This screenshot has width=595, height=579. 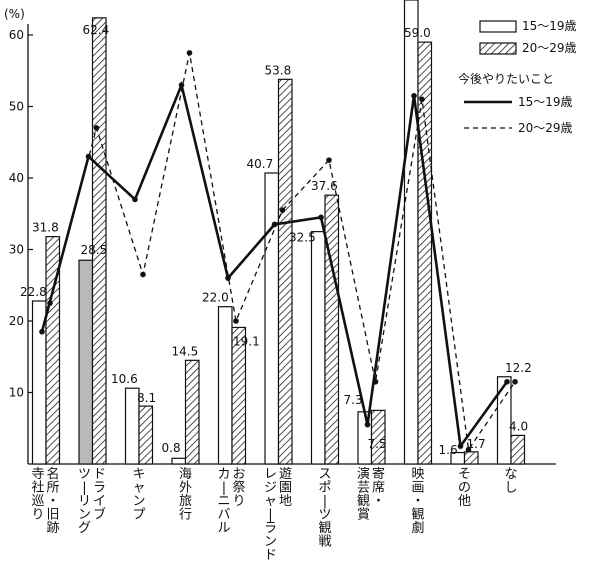 I want to click on category-label: 祭, so click(x=238, y=488).